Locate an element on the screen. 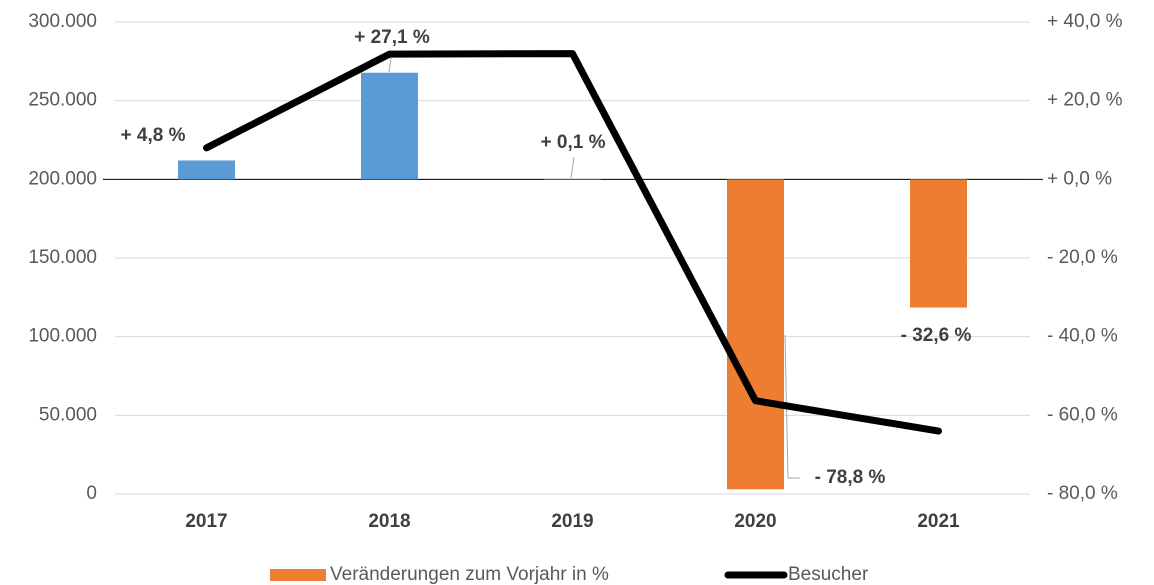 This screenshot has width=1154, height=585. x-tick-label: 2021 is located at coordinates (938, 521).